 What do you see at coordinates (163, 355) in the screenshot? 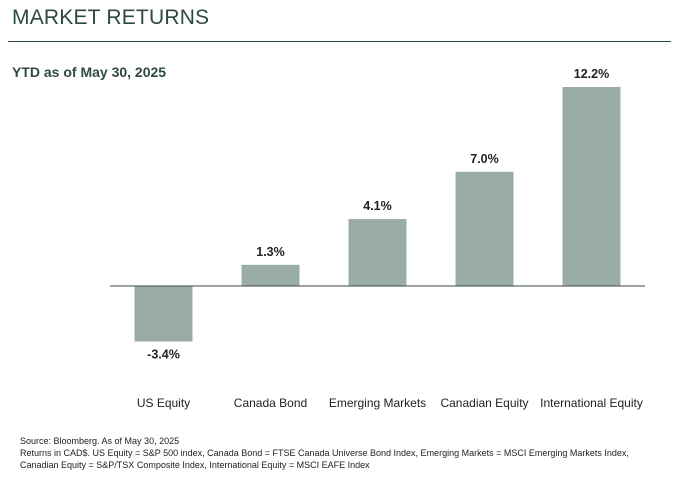
I see `data-label: -3.4%` at bounding box center [163, 355].